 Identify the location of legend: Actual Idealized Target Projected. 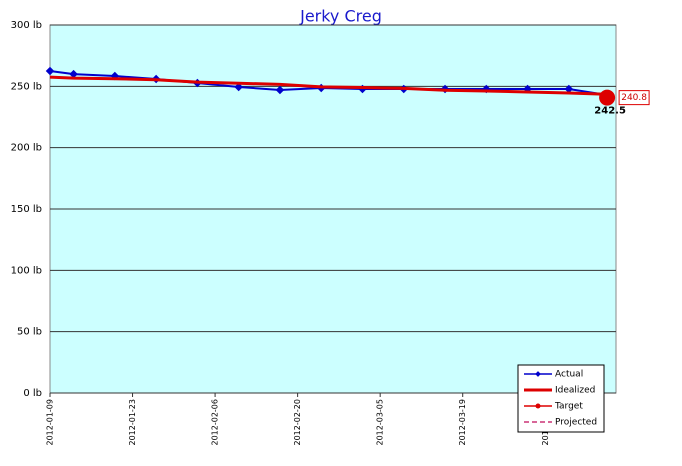
(561, 398).